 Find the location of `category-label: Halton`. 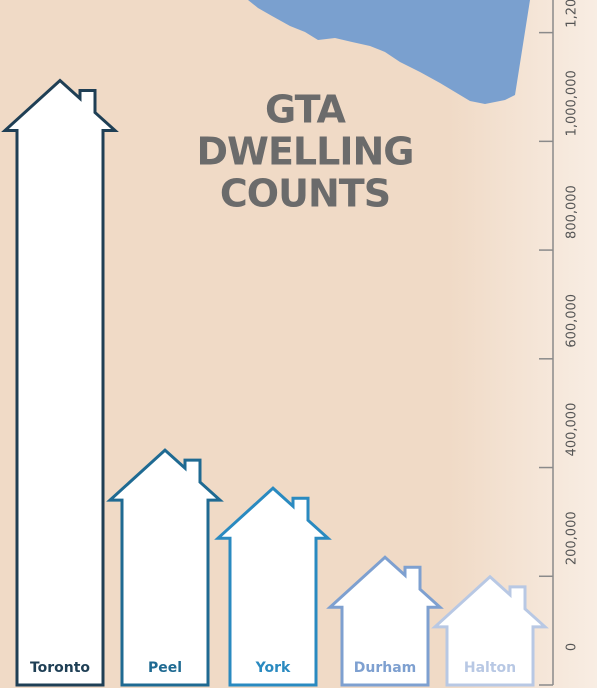

category-label: Halton is located at coordinates (490, 668).